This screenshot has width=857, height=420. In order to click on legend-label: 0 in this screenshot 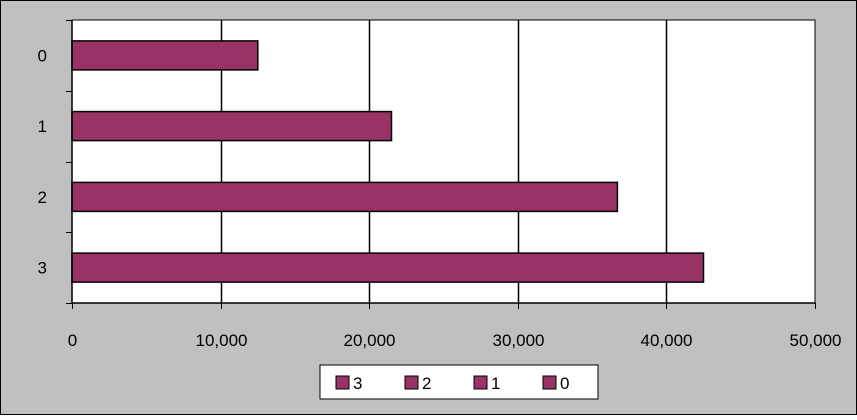, I will do `click(564, 383)`.